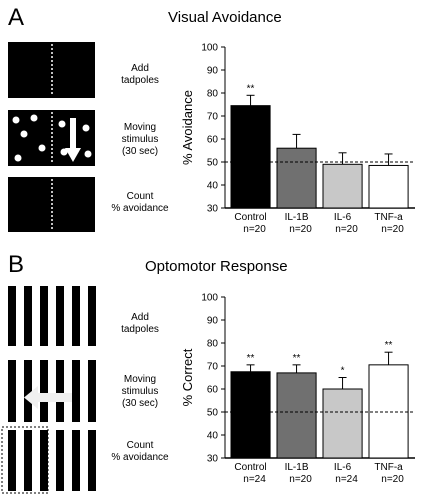 This screenshot has height=499, width=422. I want to click on stripe-pattern, so click(52, 388).